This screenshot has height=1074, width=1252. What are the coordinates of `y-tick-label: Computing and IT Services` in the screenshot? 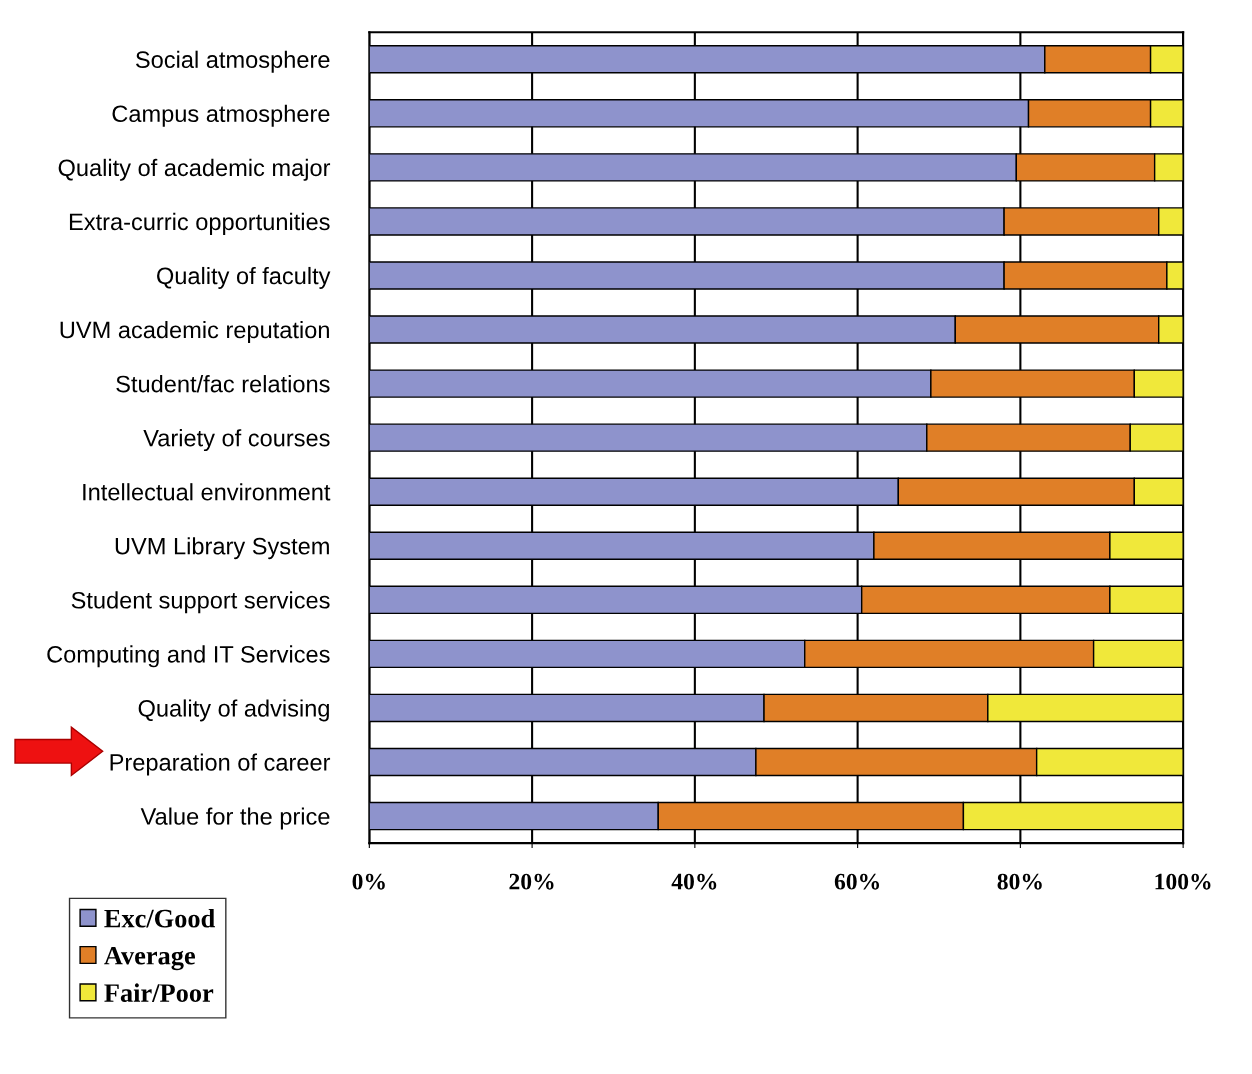 It's located at (188, 656).